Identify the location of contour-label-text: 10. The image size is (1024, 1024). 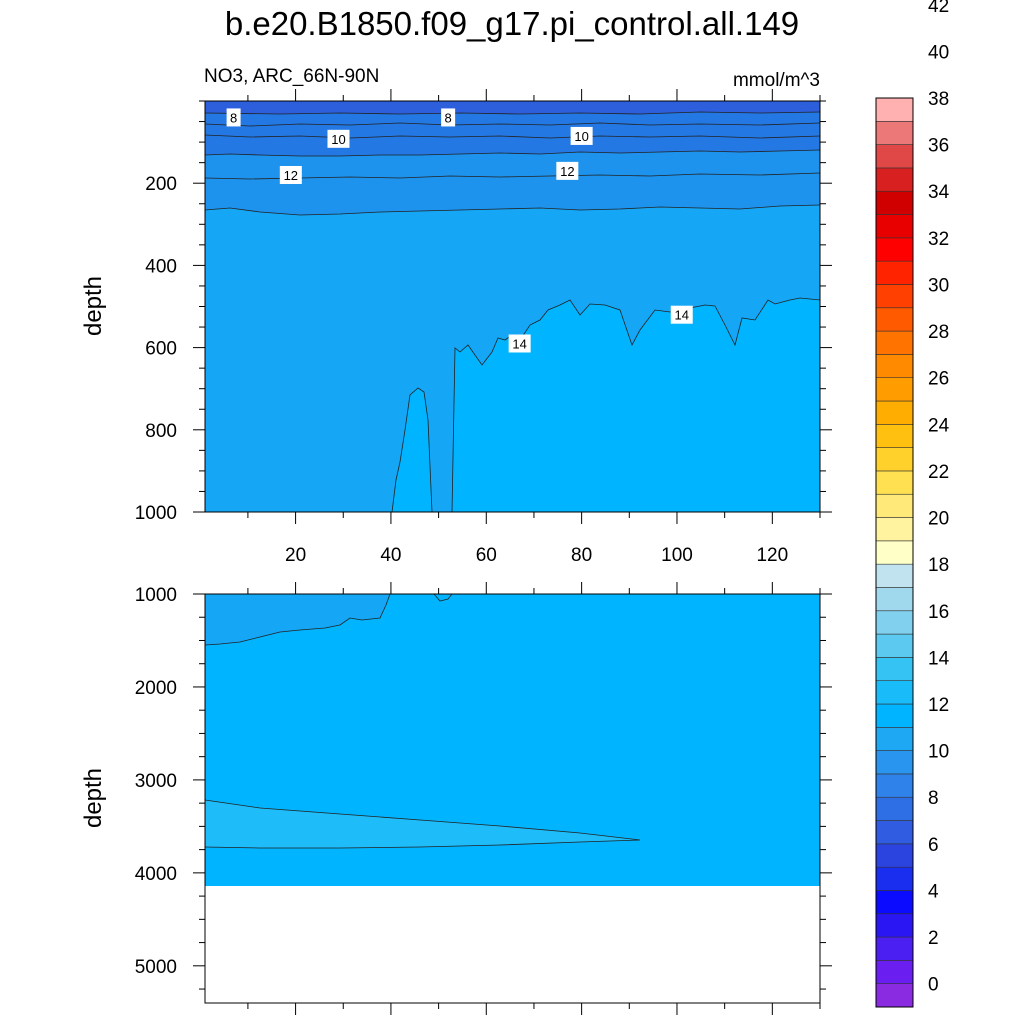
(581, 136).